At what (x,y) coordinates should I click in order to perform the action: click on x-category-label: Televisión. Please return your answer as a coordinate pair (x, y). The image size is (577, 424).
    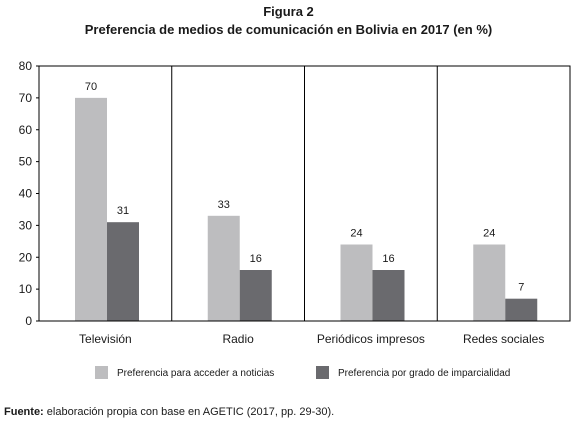
    Looking at the image, I should click on (105, 339).